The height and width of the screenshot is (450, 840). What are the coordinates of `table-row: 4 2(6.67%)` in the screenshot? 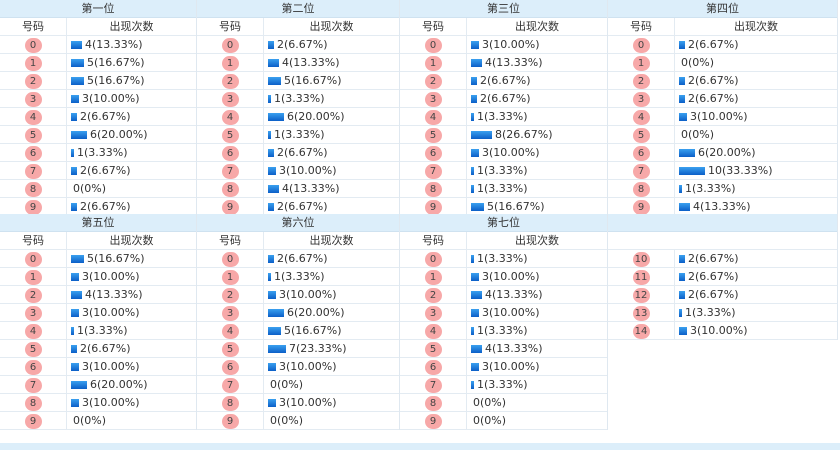 It's located at (98, 117).